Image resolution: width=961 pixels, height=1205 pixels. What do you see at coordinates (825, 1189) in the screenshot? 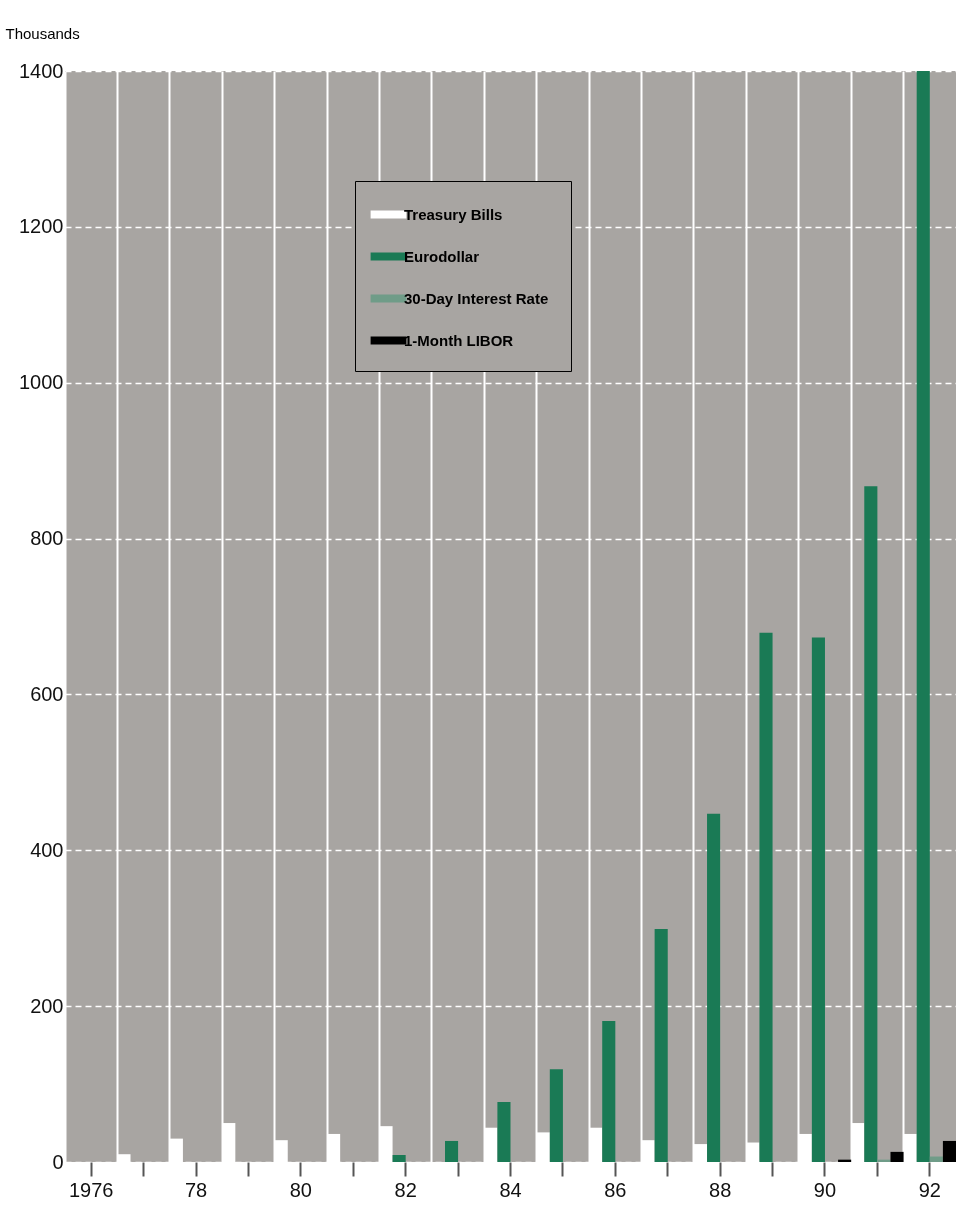
I see `x-tick-label: 90` at bounding box center [825, 1189].